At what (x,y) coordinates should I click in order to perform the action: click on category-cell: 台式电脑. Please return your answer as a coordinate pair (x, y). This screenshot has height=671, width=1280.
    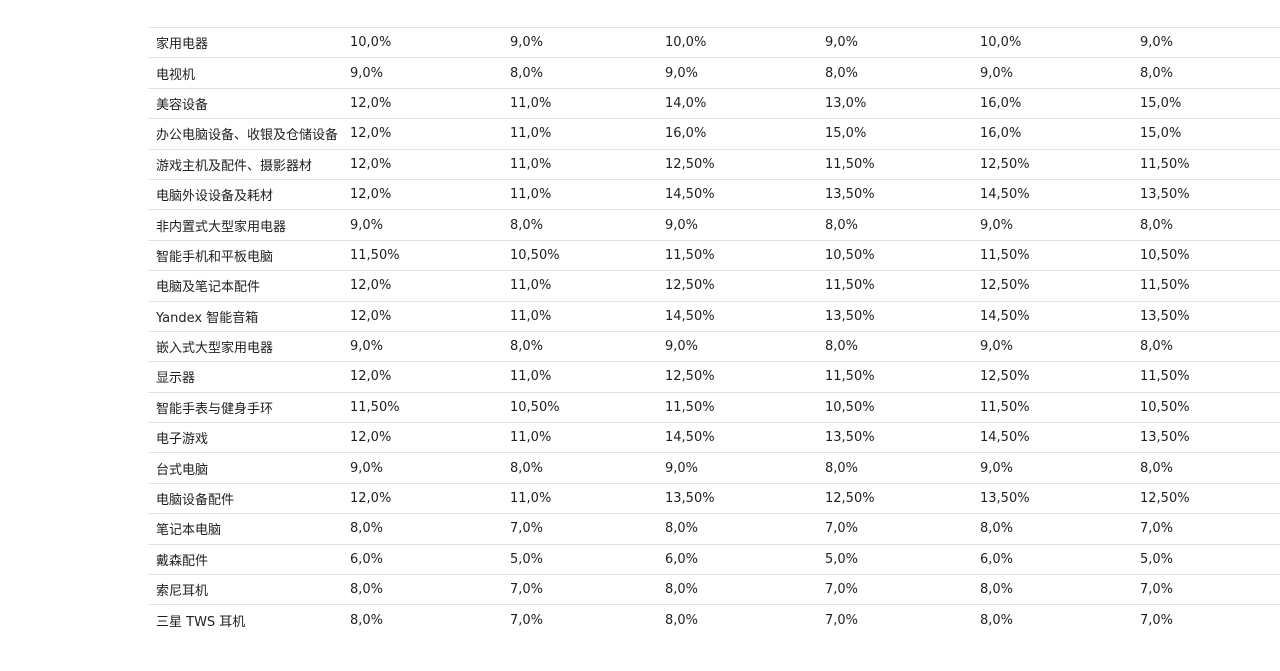
    Looking at the image, I should click on (245, 468).